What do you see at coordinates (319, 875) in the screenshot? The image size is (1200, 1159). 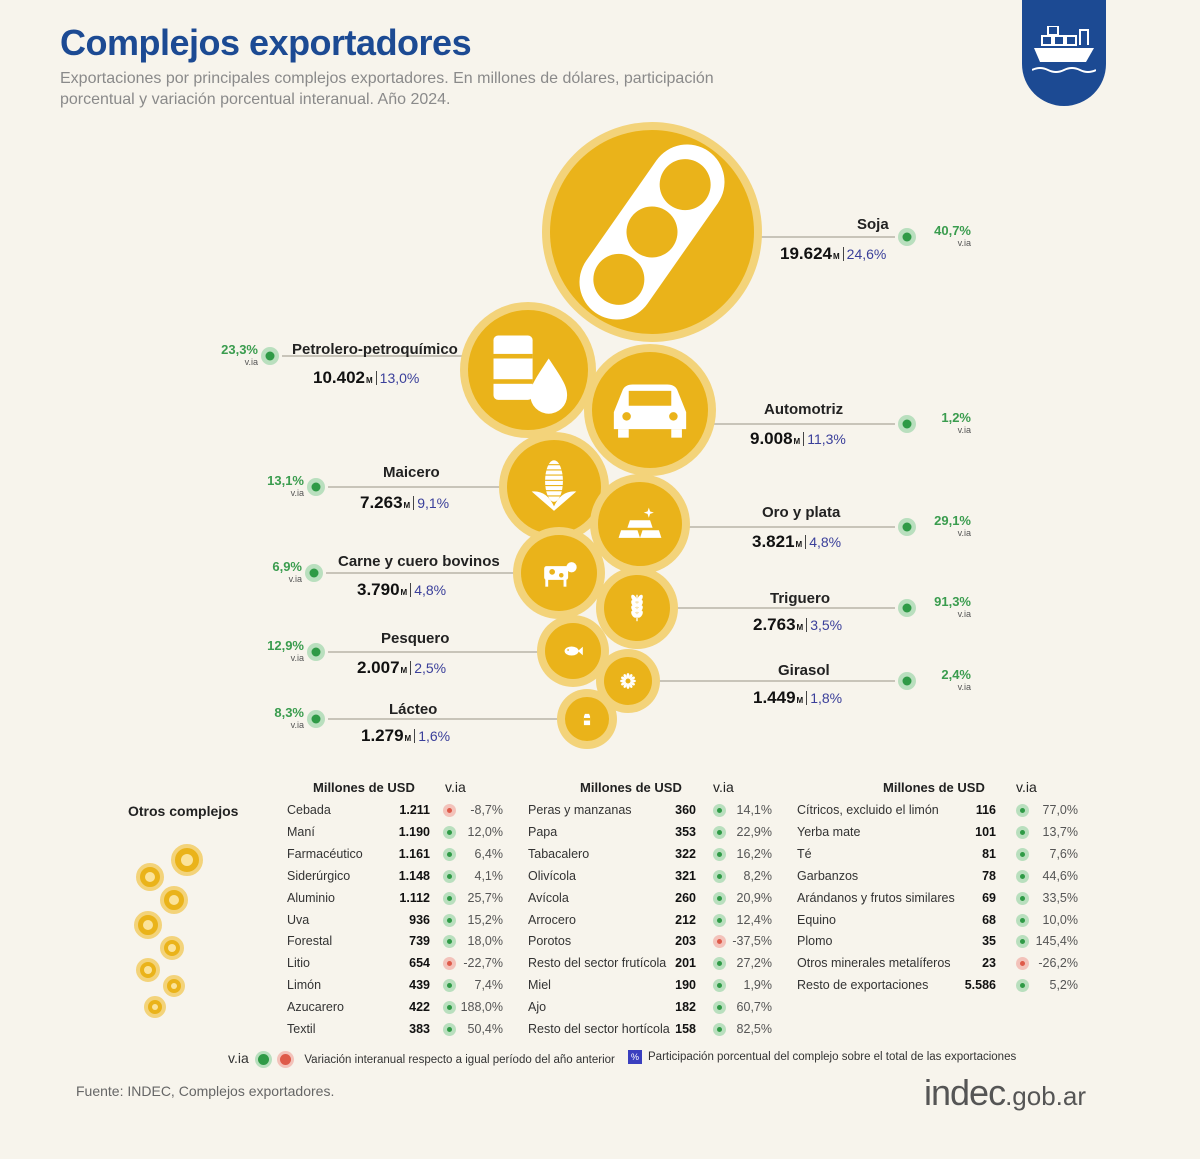 I see `row-name: Siderúrgico` at bounding box center [319, 875].